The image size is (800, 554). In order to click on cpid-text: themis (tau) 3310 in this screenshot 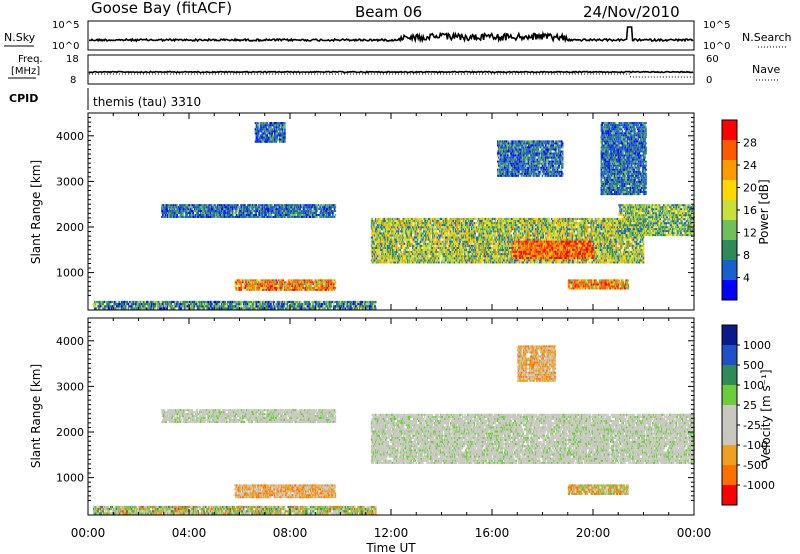, I will do `click(147, 102)`.